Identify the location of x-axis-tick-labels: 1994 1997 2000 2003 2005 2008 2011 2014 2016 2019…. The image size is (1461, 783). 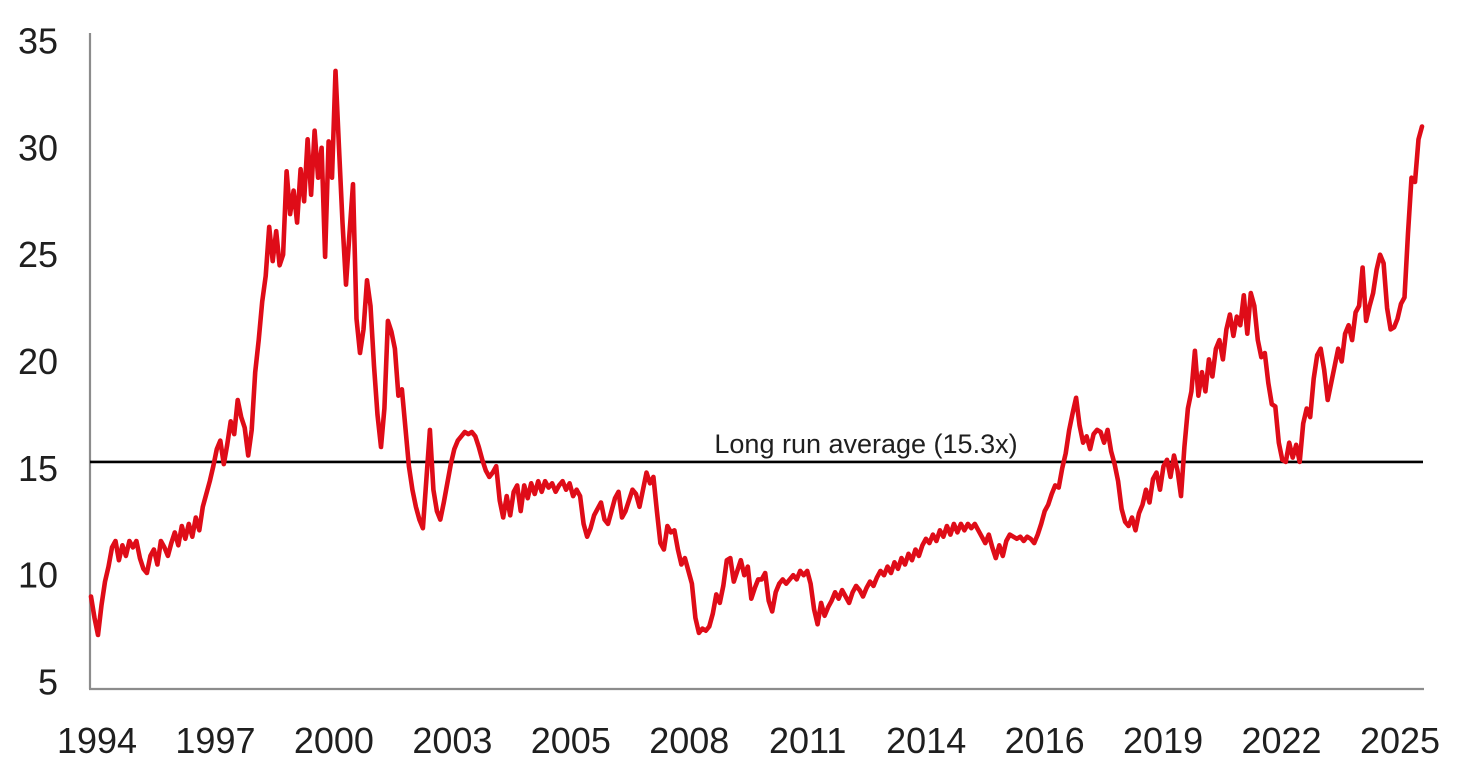
(748, 740).